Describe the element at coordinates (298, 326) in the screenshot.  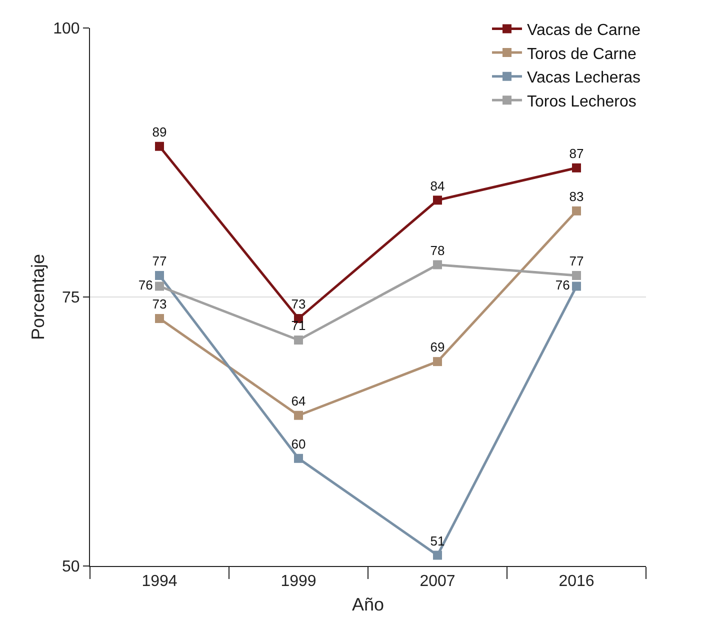
I see `data-label: 71` at that location.